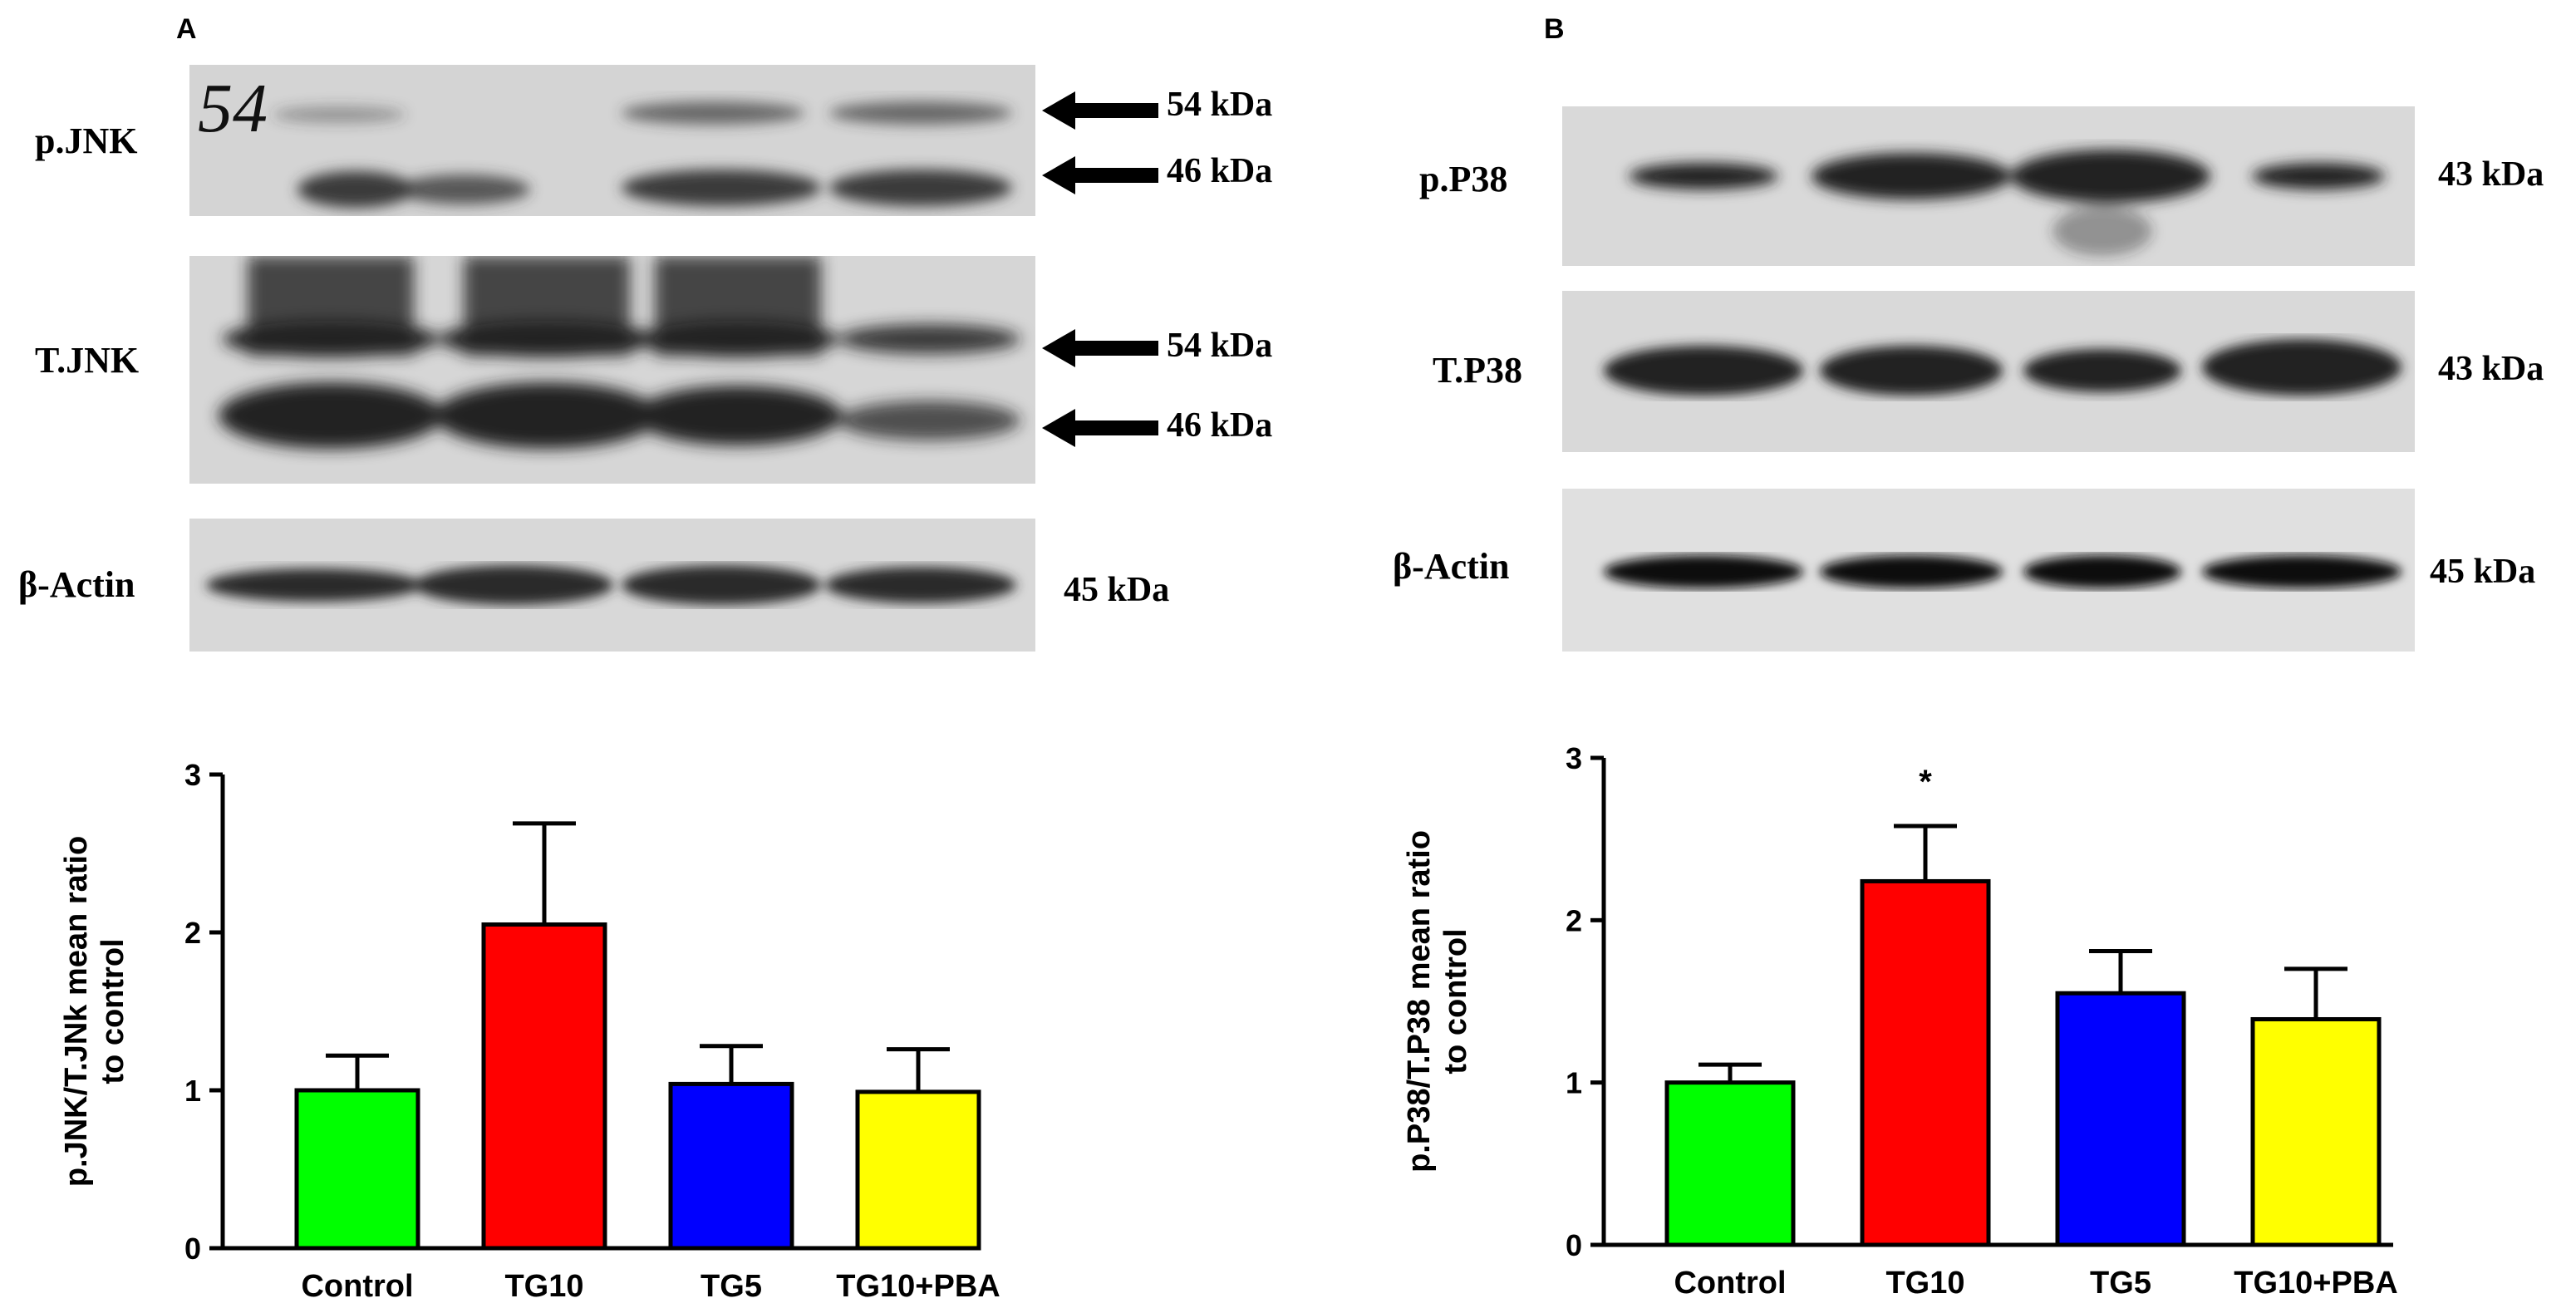  Describe the element at coordinates (918, 1170) in the screenshot. I see `chart-1-bar-tg10-pba` at that location.